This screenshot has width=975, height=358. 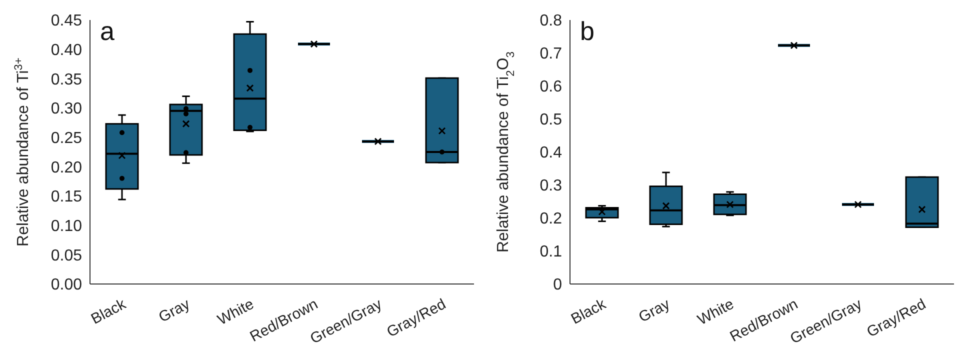 What do you see at coordinates (551, 252) in the screenshot?
I see `y-tick-label: 0.1` at bounding box center [551, 252].